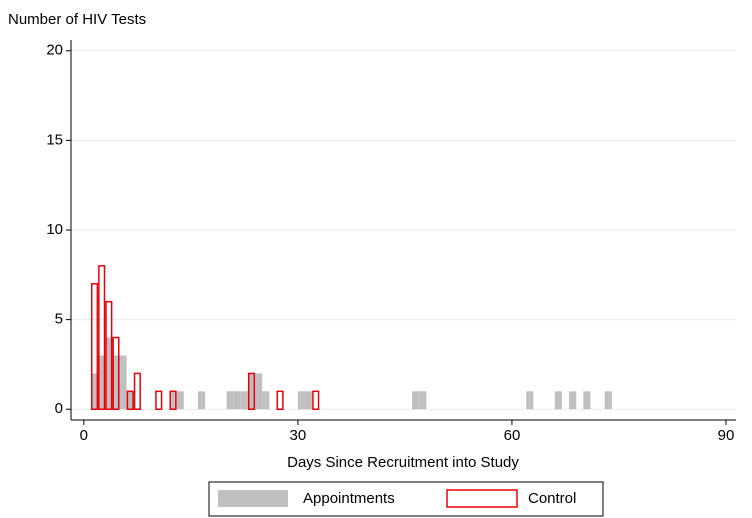 The width and height of the screenshot is (752, 518). I want to click on x-tick-label: 60, so click(512, 435).